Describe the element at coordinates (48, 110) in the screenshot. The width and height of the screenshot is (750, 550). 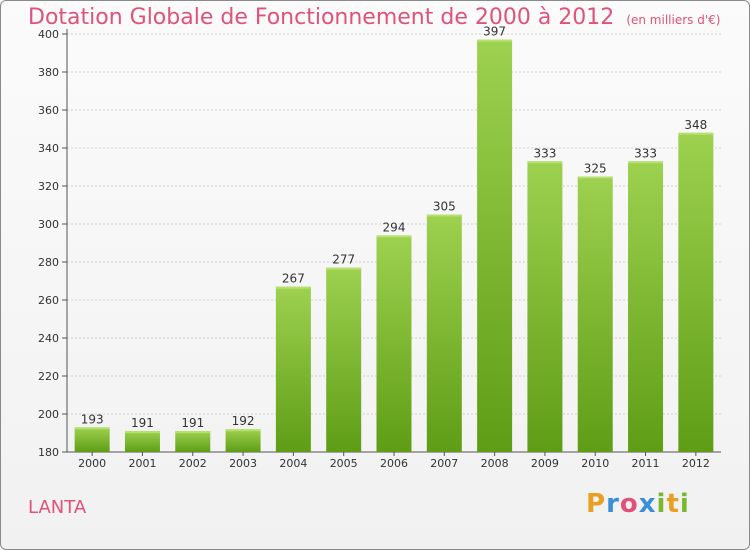
I see `y-tick-label: 360` at that location.